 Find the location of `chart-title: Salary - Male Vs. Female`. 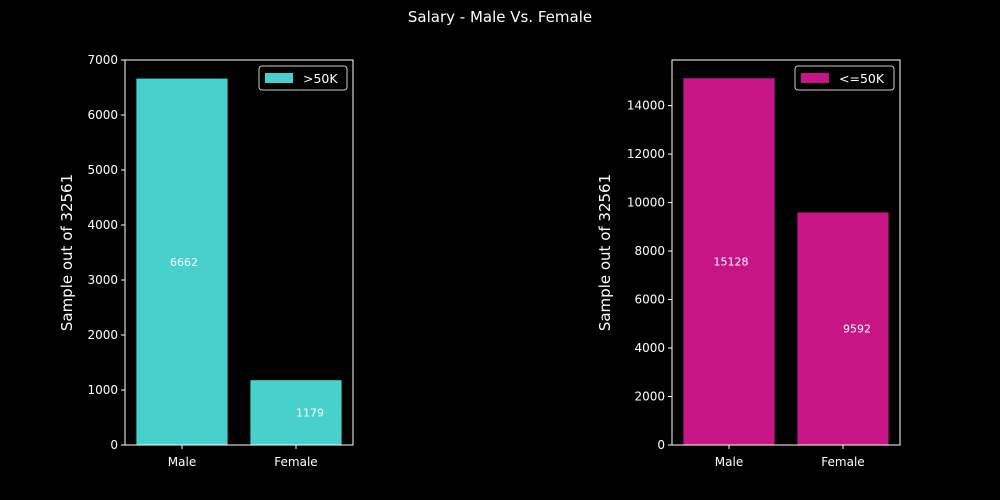

chart-title: Salary - Male Vs. Female is located at coordinates (500, 17).